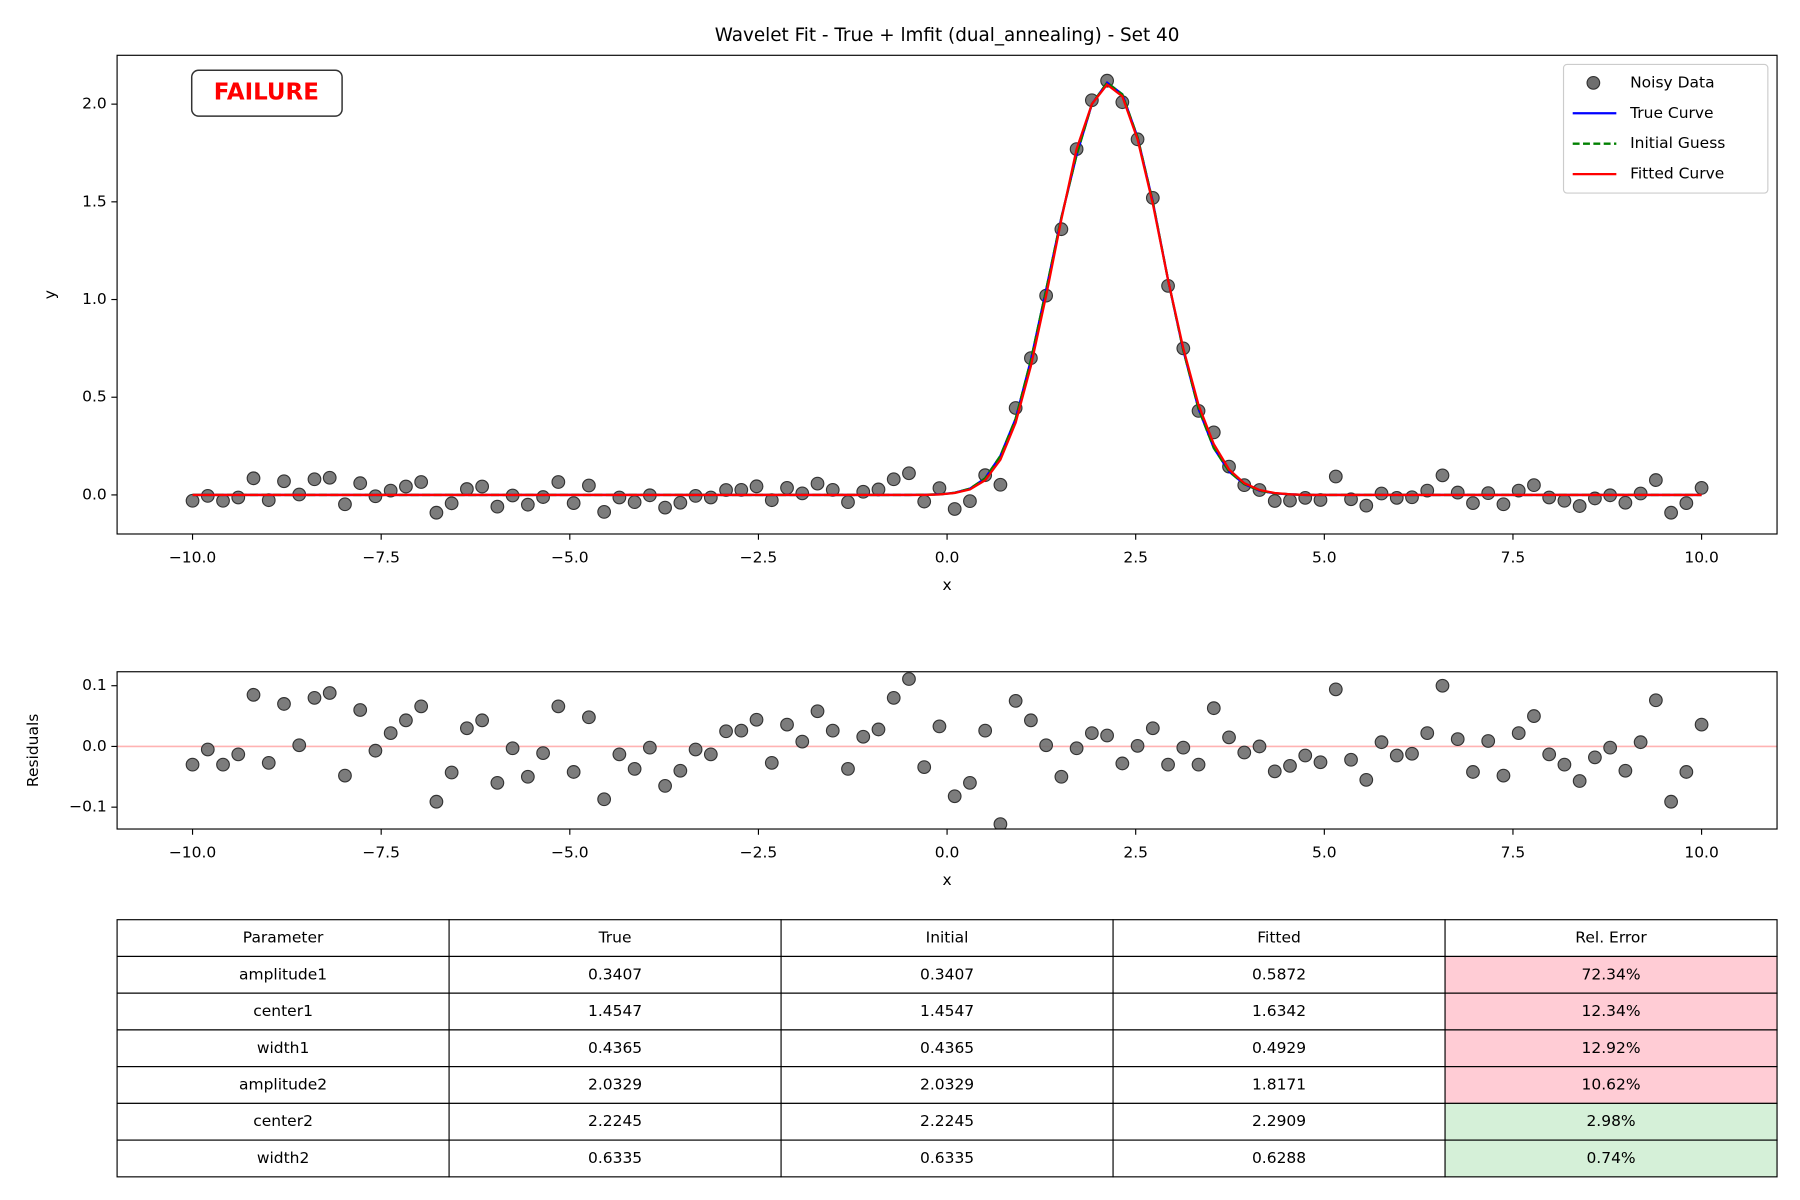  What do you see at coordinates (1610, 1121) in the screenshot?
I see `cell-text: 2.98%` at bounding box center [1610, 1121].